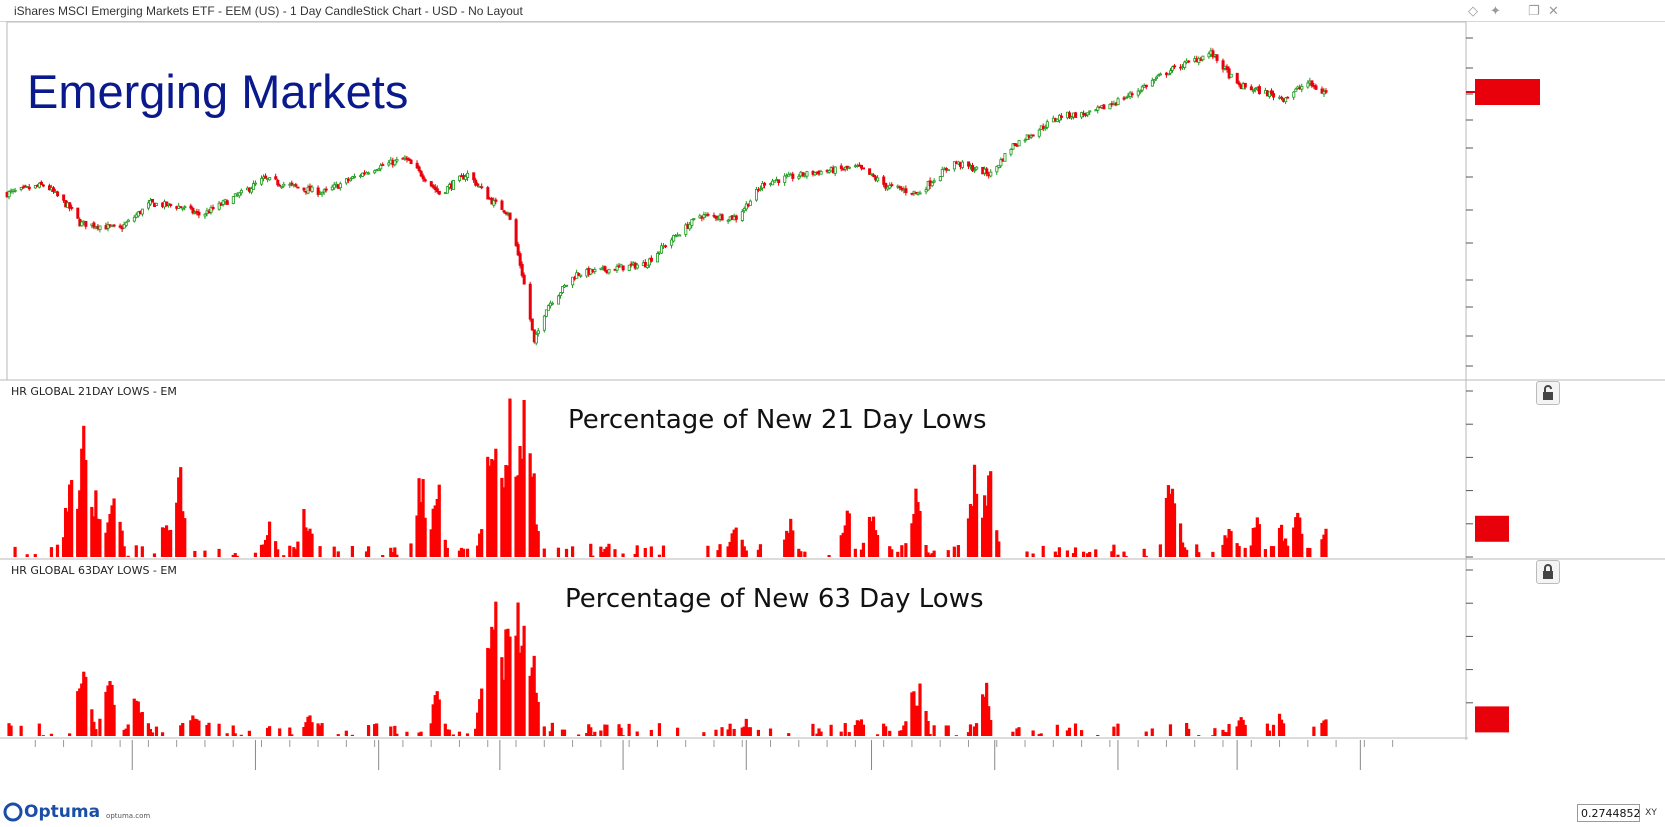  What do you see at coordinates (1492, 528) in the screenshot?
I see `last-value-badge` at bounding box center [1492, 528].